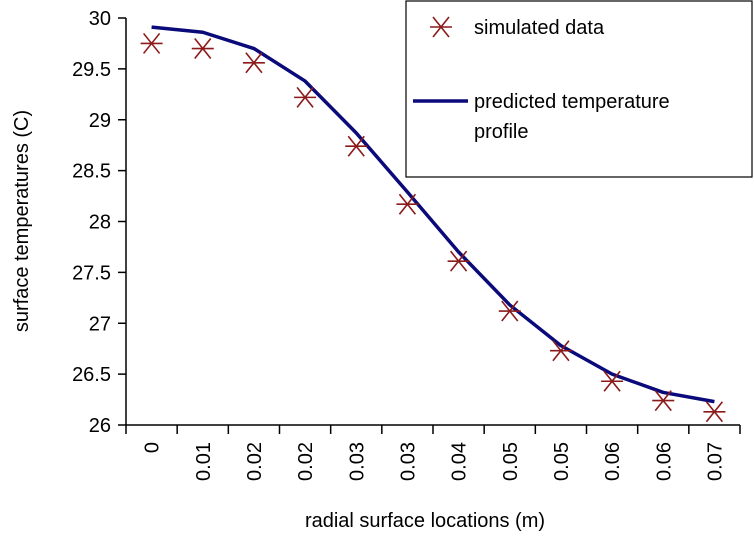 The width and height of the screenshot is (754, 544). Describe the element at coordinates (441, 27) in the screenshot. I see `legend-marker-simulated` at that location.